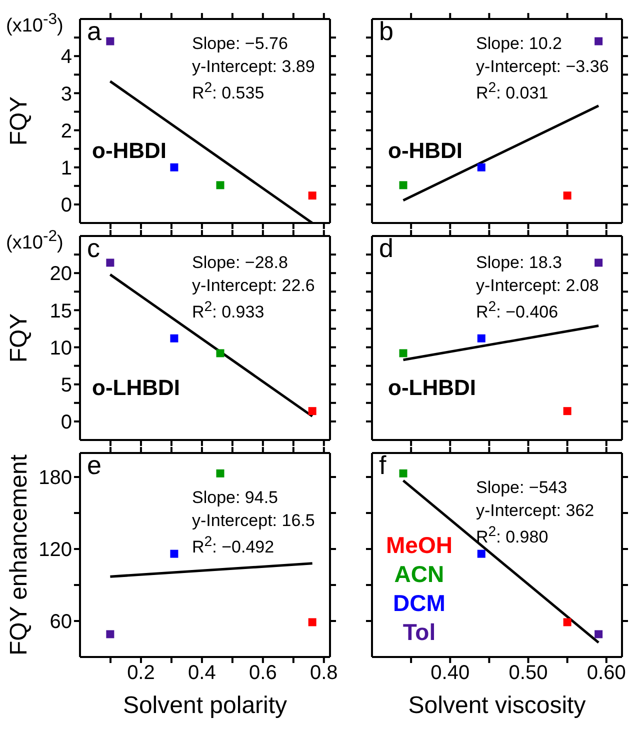  Describe the element at coordinates (19, 555) in the screenshot. I see `y-axis-title: FQY enhancement` at that location.